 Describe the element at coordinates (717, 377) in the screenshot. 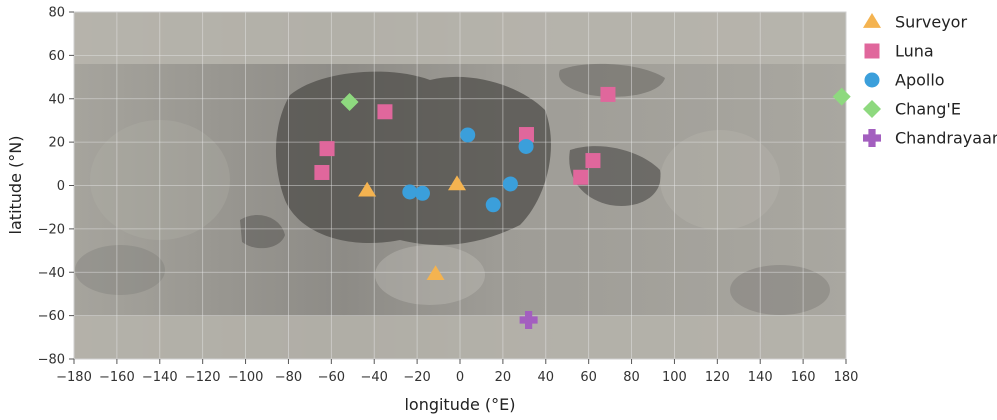

I see `x-tick-label: 120` at that location.